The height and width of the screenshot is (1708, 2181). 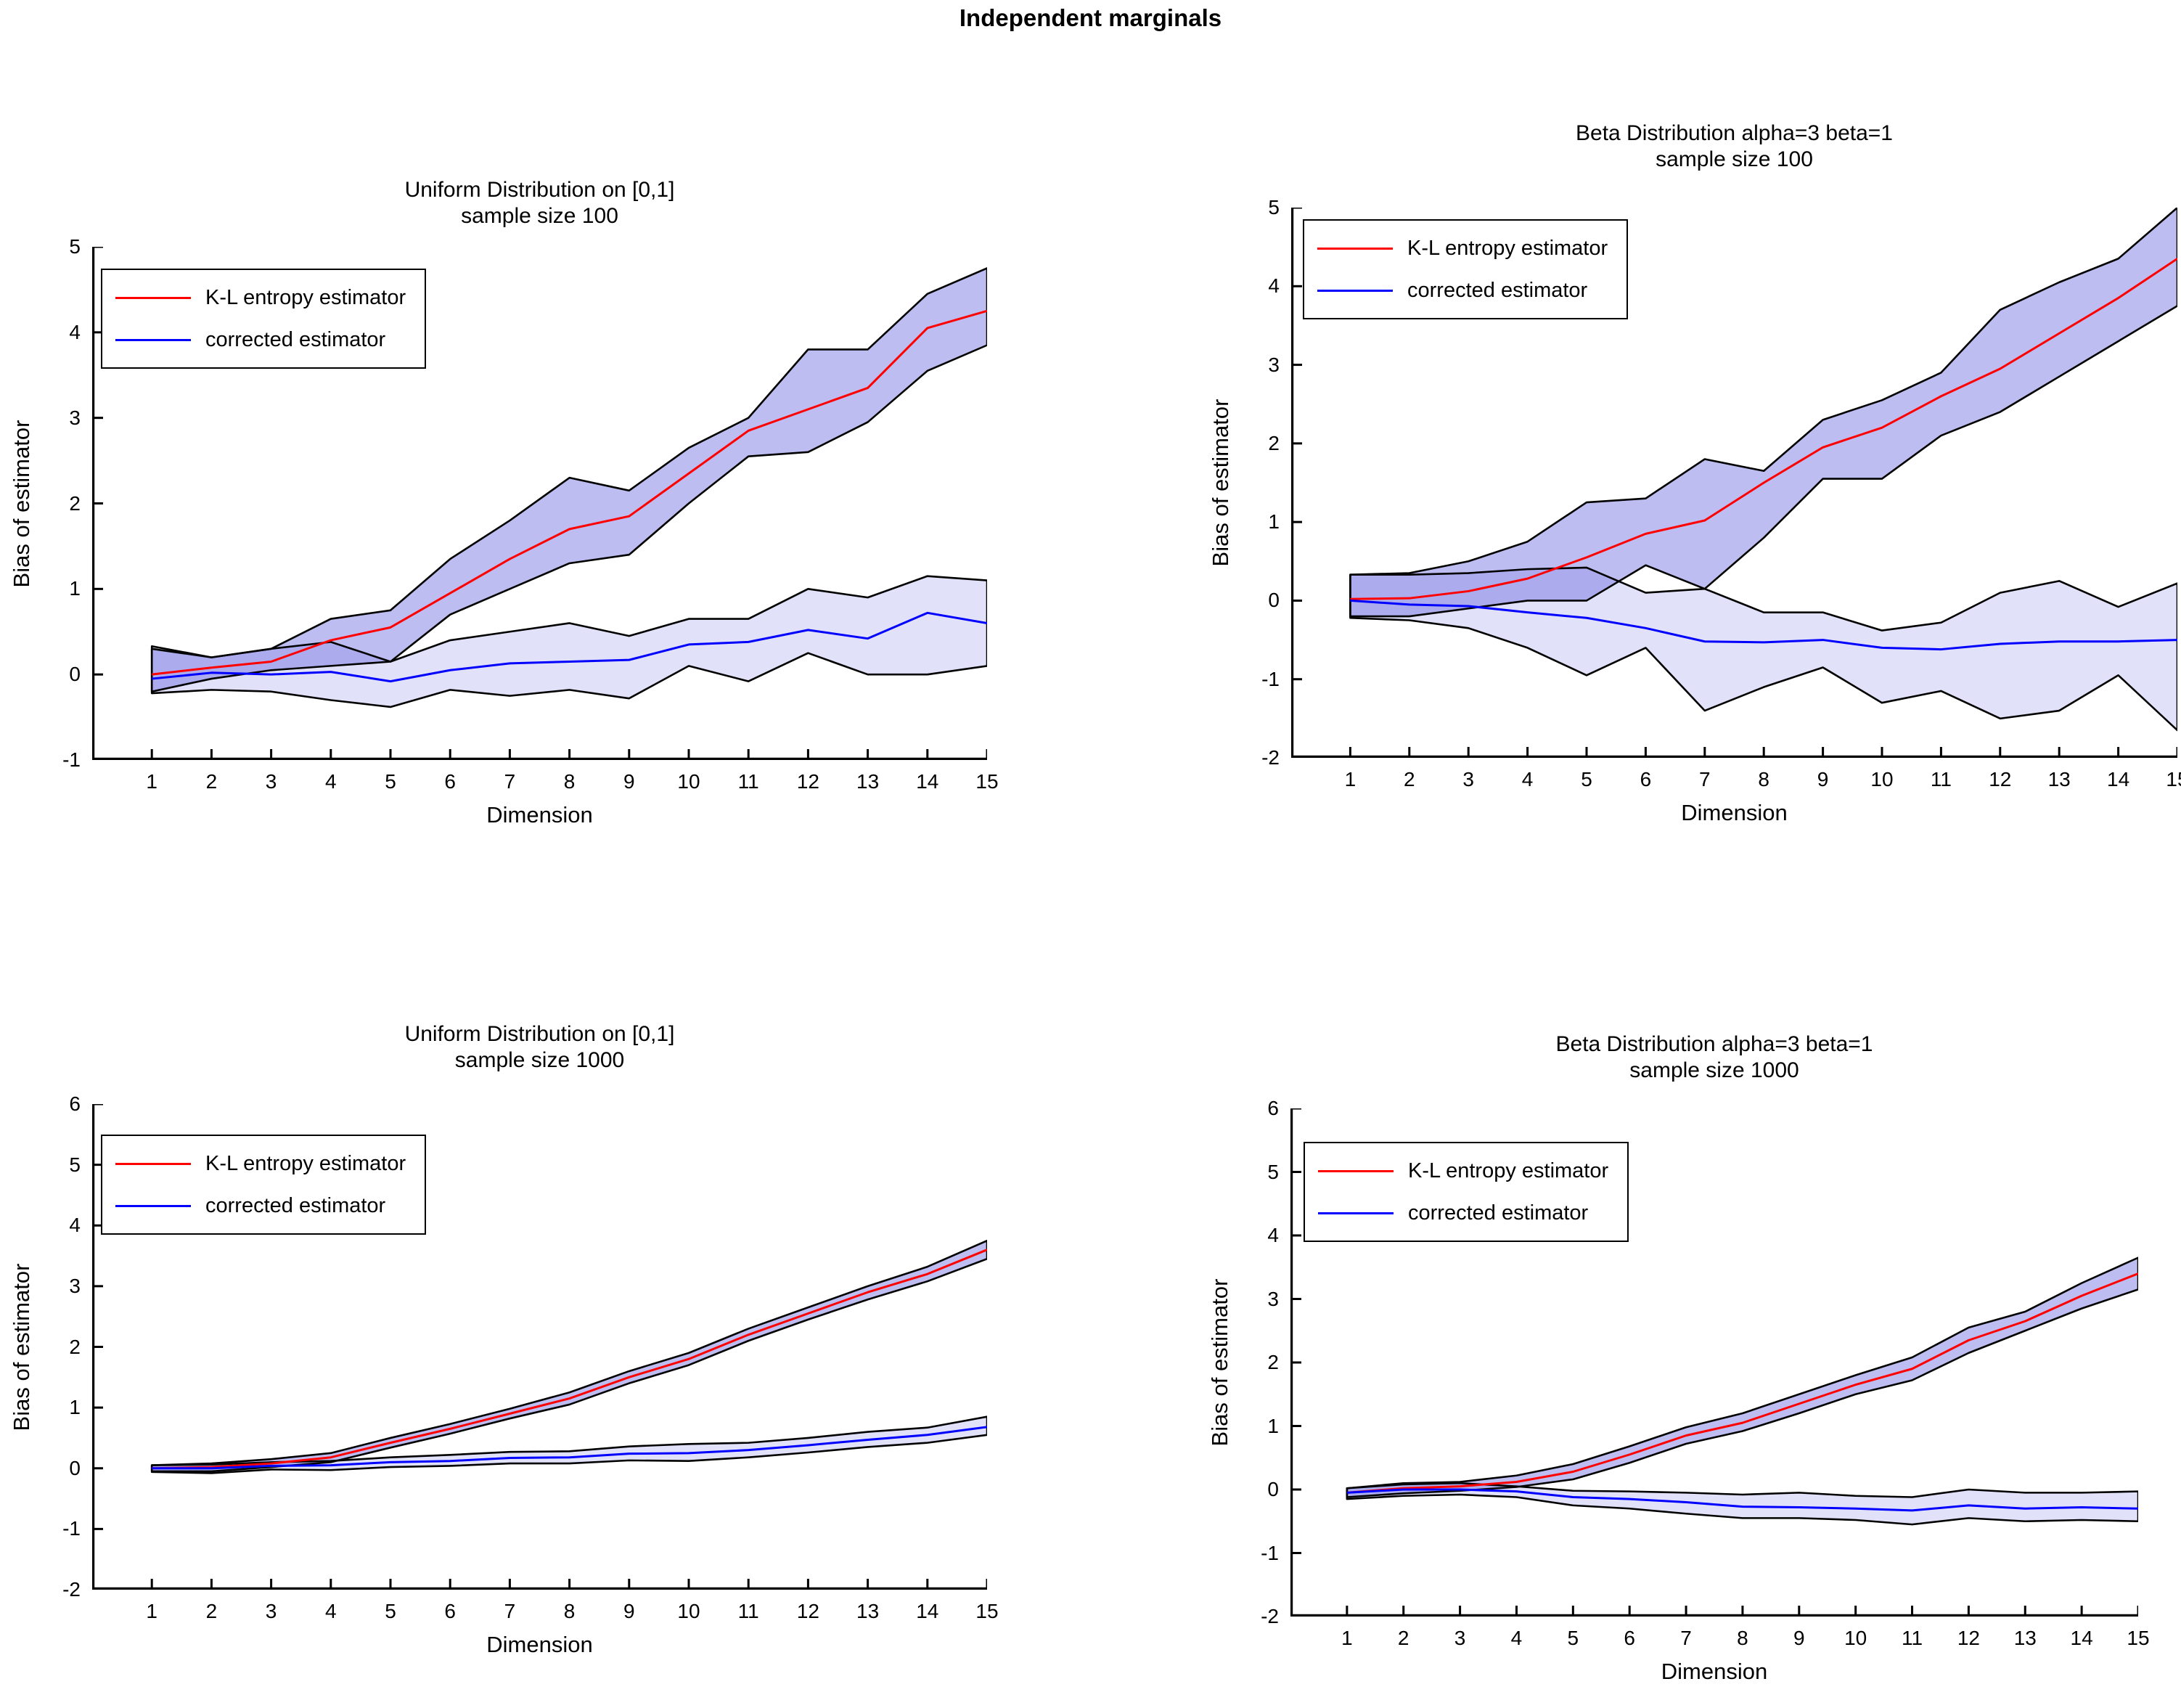 What do you see at coordinates (1735, 159) in the screenshot?
I see `subplot-title-line2: sample size 100` at bounding box center [1735, 159].